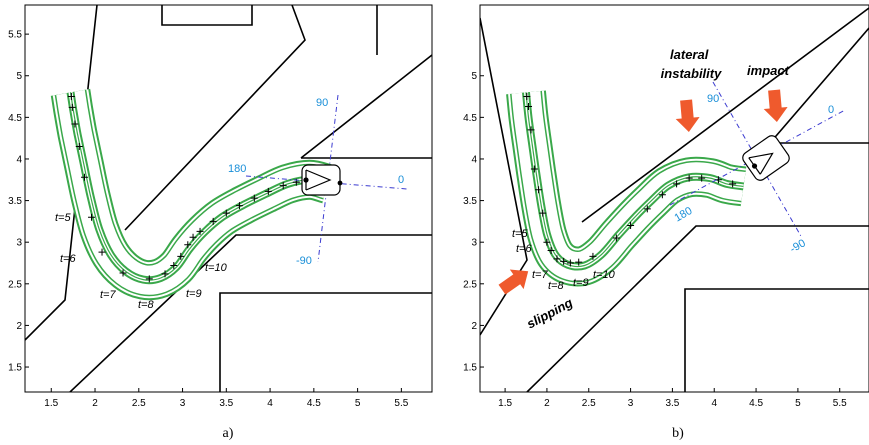 This screenshot has height=445, width=869. Describe the element at coordinates (216, 268) in the screenshot. I see `time-label-t10-a: t=10` at that location.